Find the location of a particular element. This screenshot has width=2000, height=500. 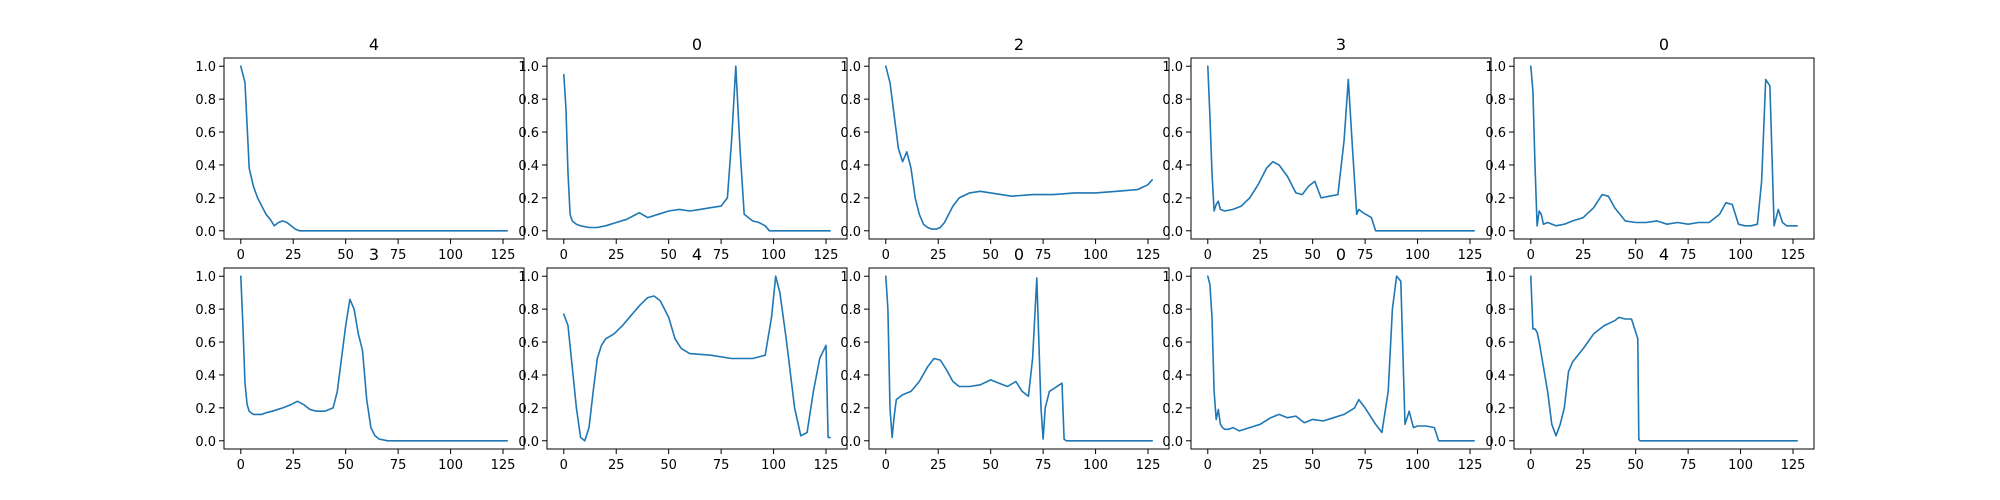

subplot-2: 0 0 25 50 75 100 125 0.0 0.2 0.4 0.6 0.8 1.0 is located at coordinates (683, 149).